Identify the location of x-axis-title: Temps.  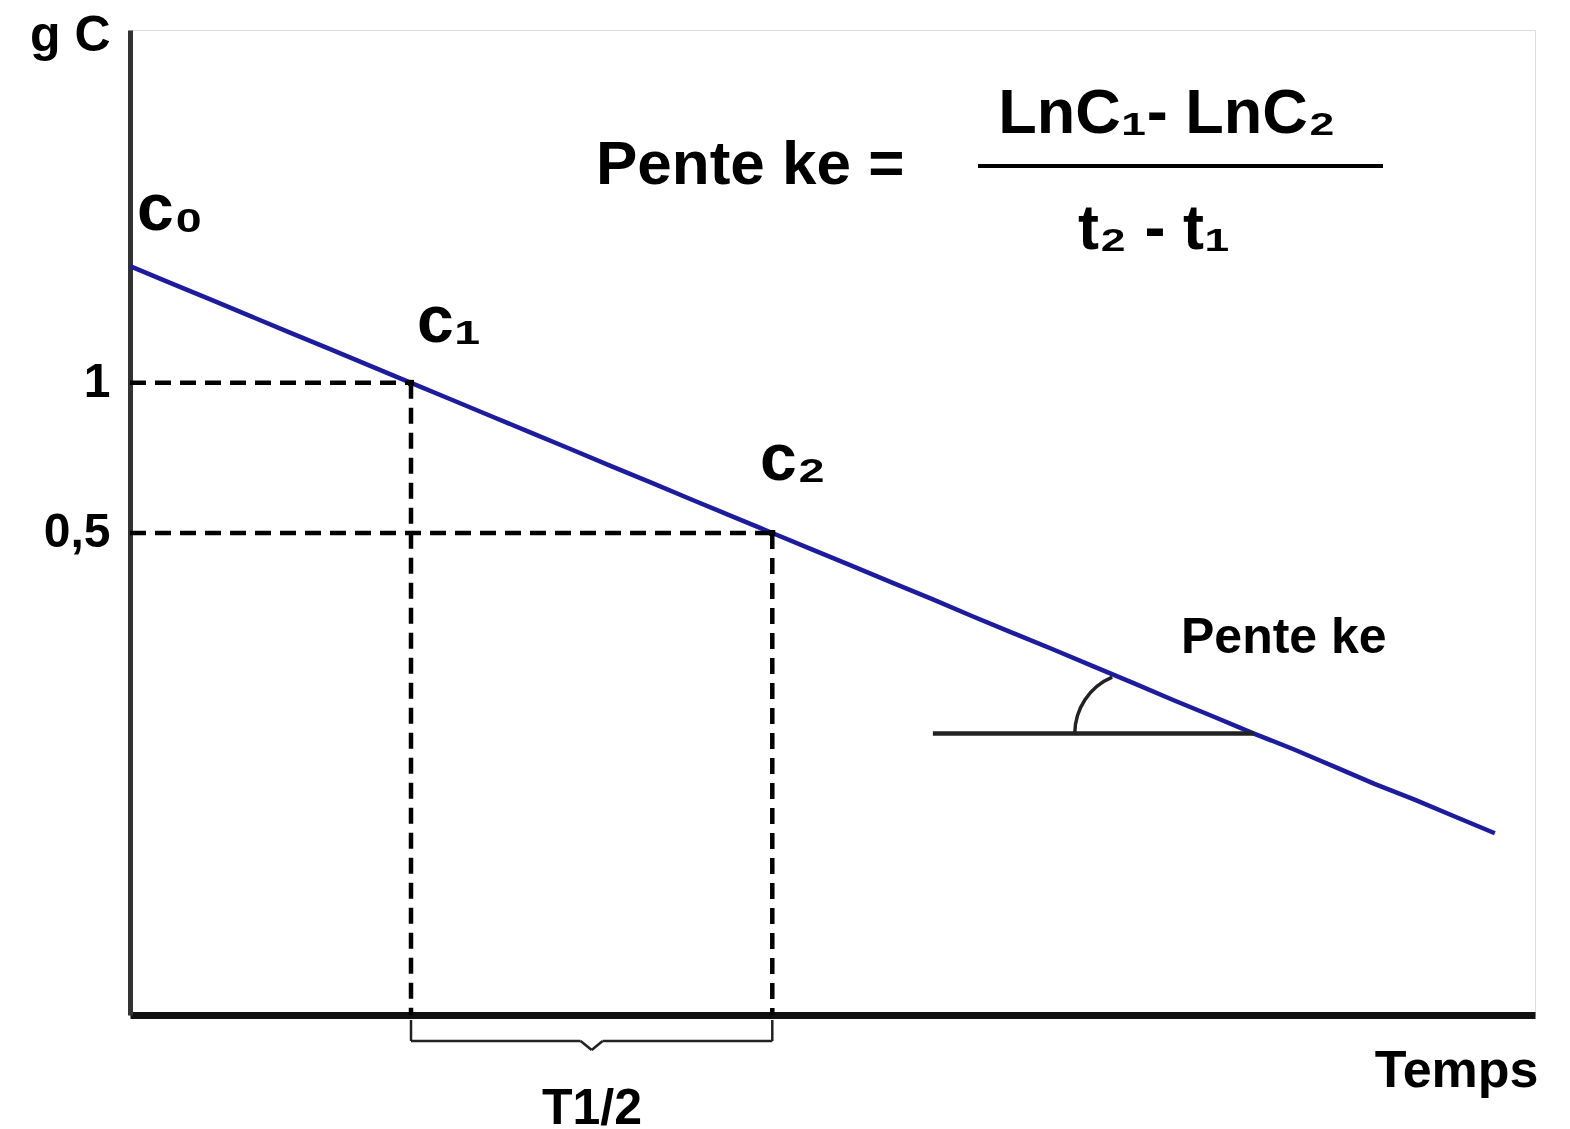
(1456, 1068).